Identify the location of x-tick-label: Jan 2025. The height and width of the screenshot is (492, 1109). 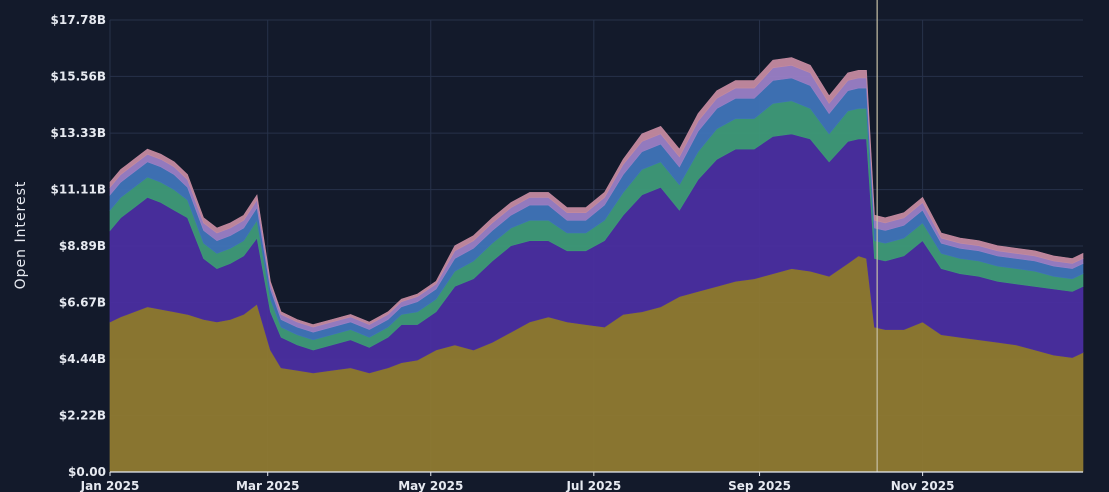
(110, 485).